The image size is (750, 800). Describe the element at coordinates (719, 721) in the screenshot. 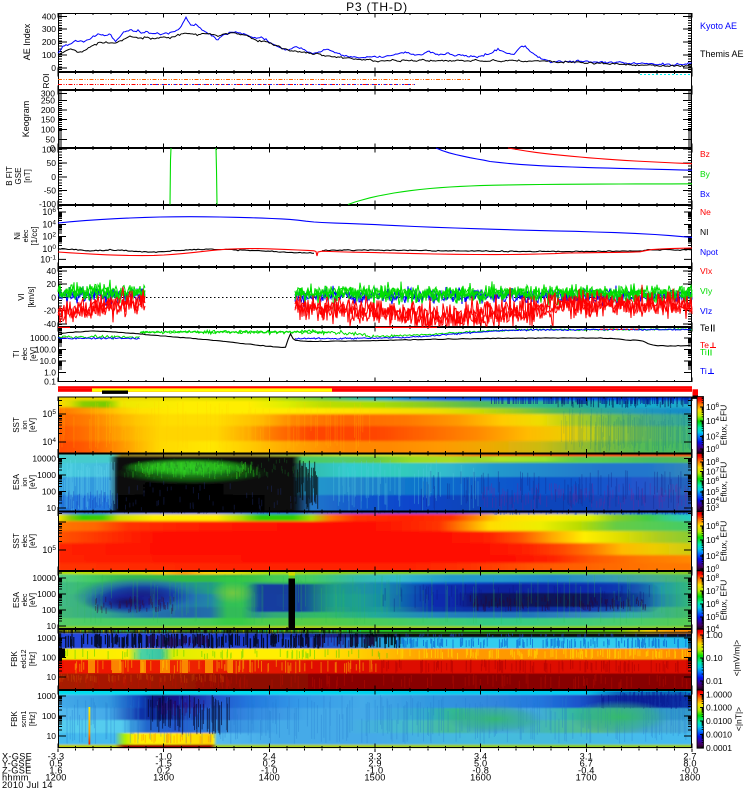

I see `svg-text: 0.0100` at that location.